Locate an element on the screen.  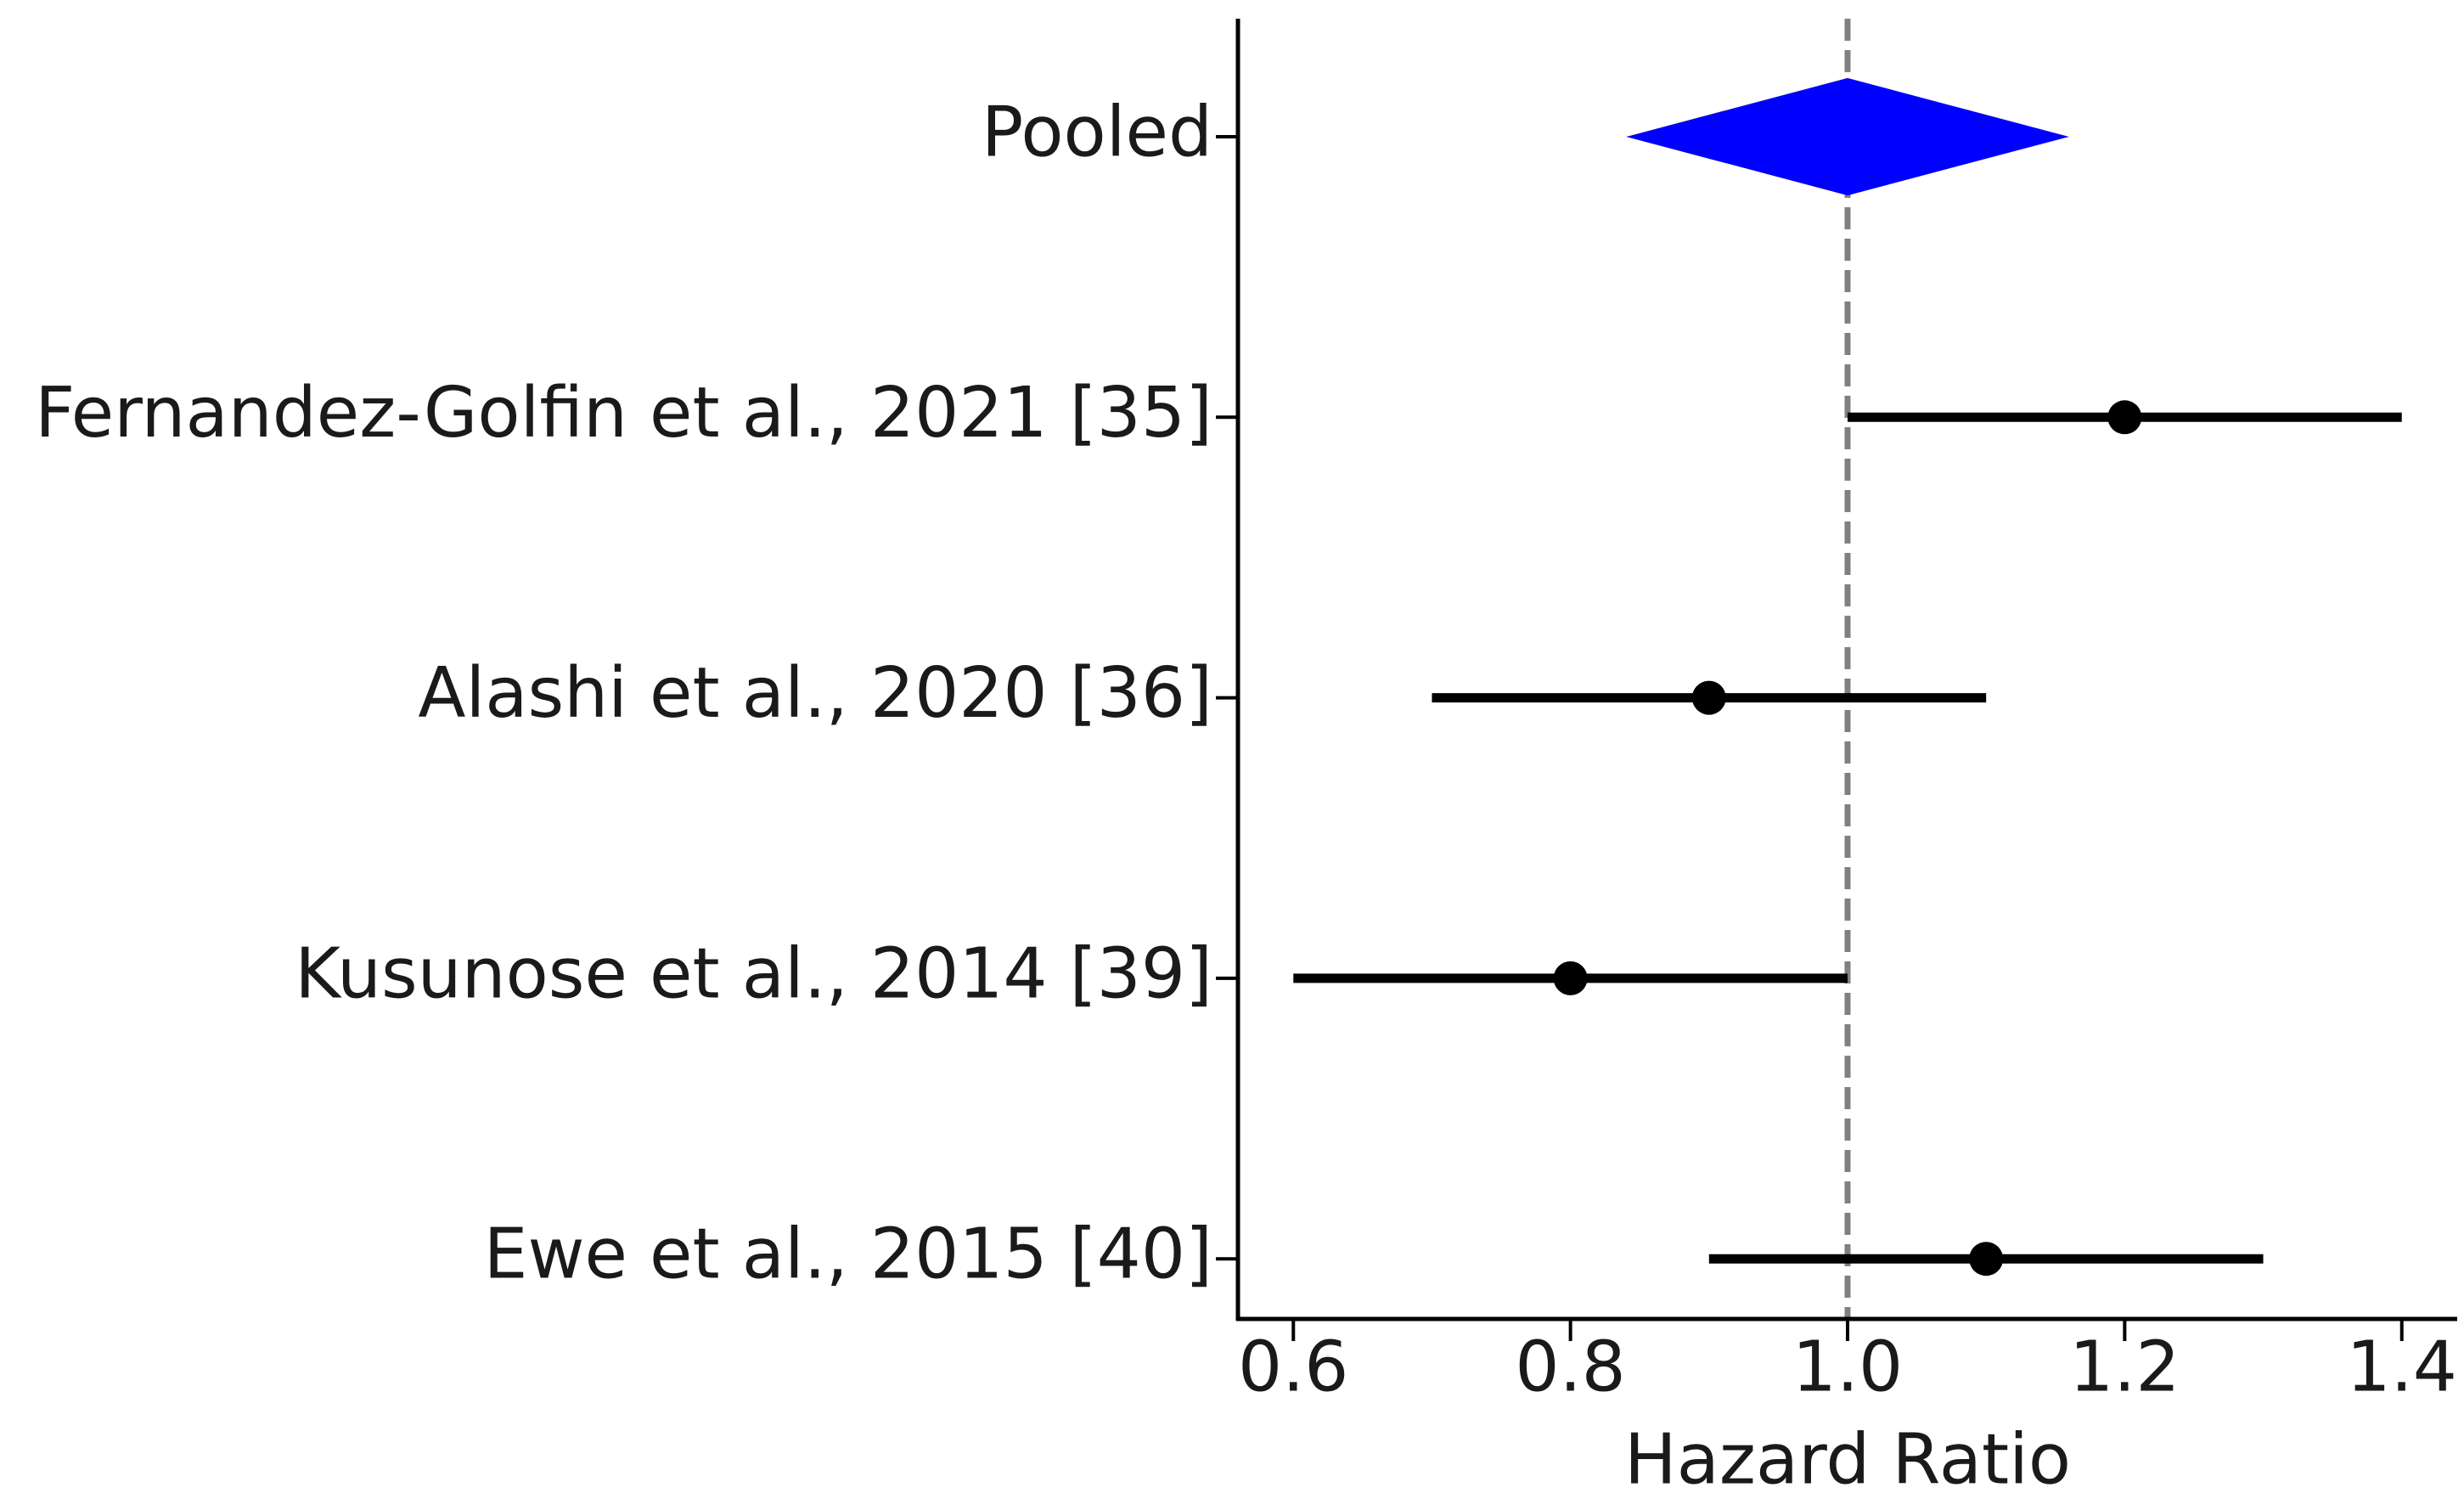
x-tick-label: 1.4 is located at coordinates (2402, 1367).